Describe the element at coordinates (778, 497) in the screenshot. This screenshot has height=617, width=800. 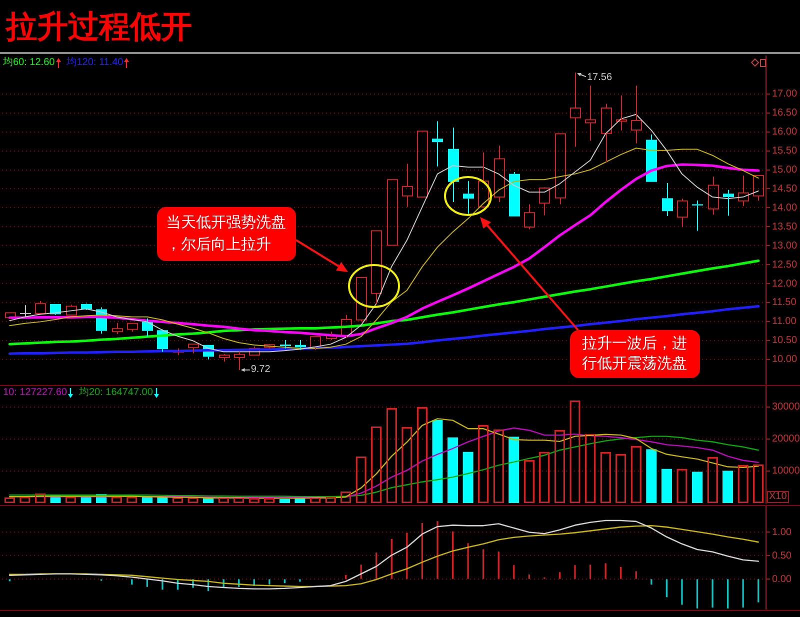
I see `text: X10` at that location.